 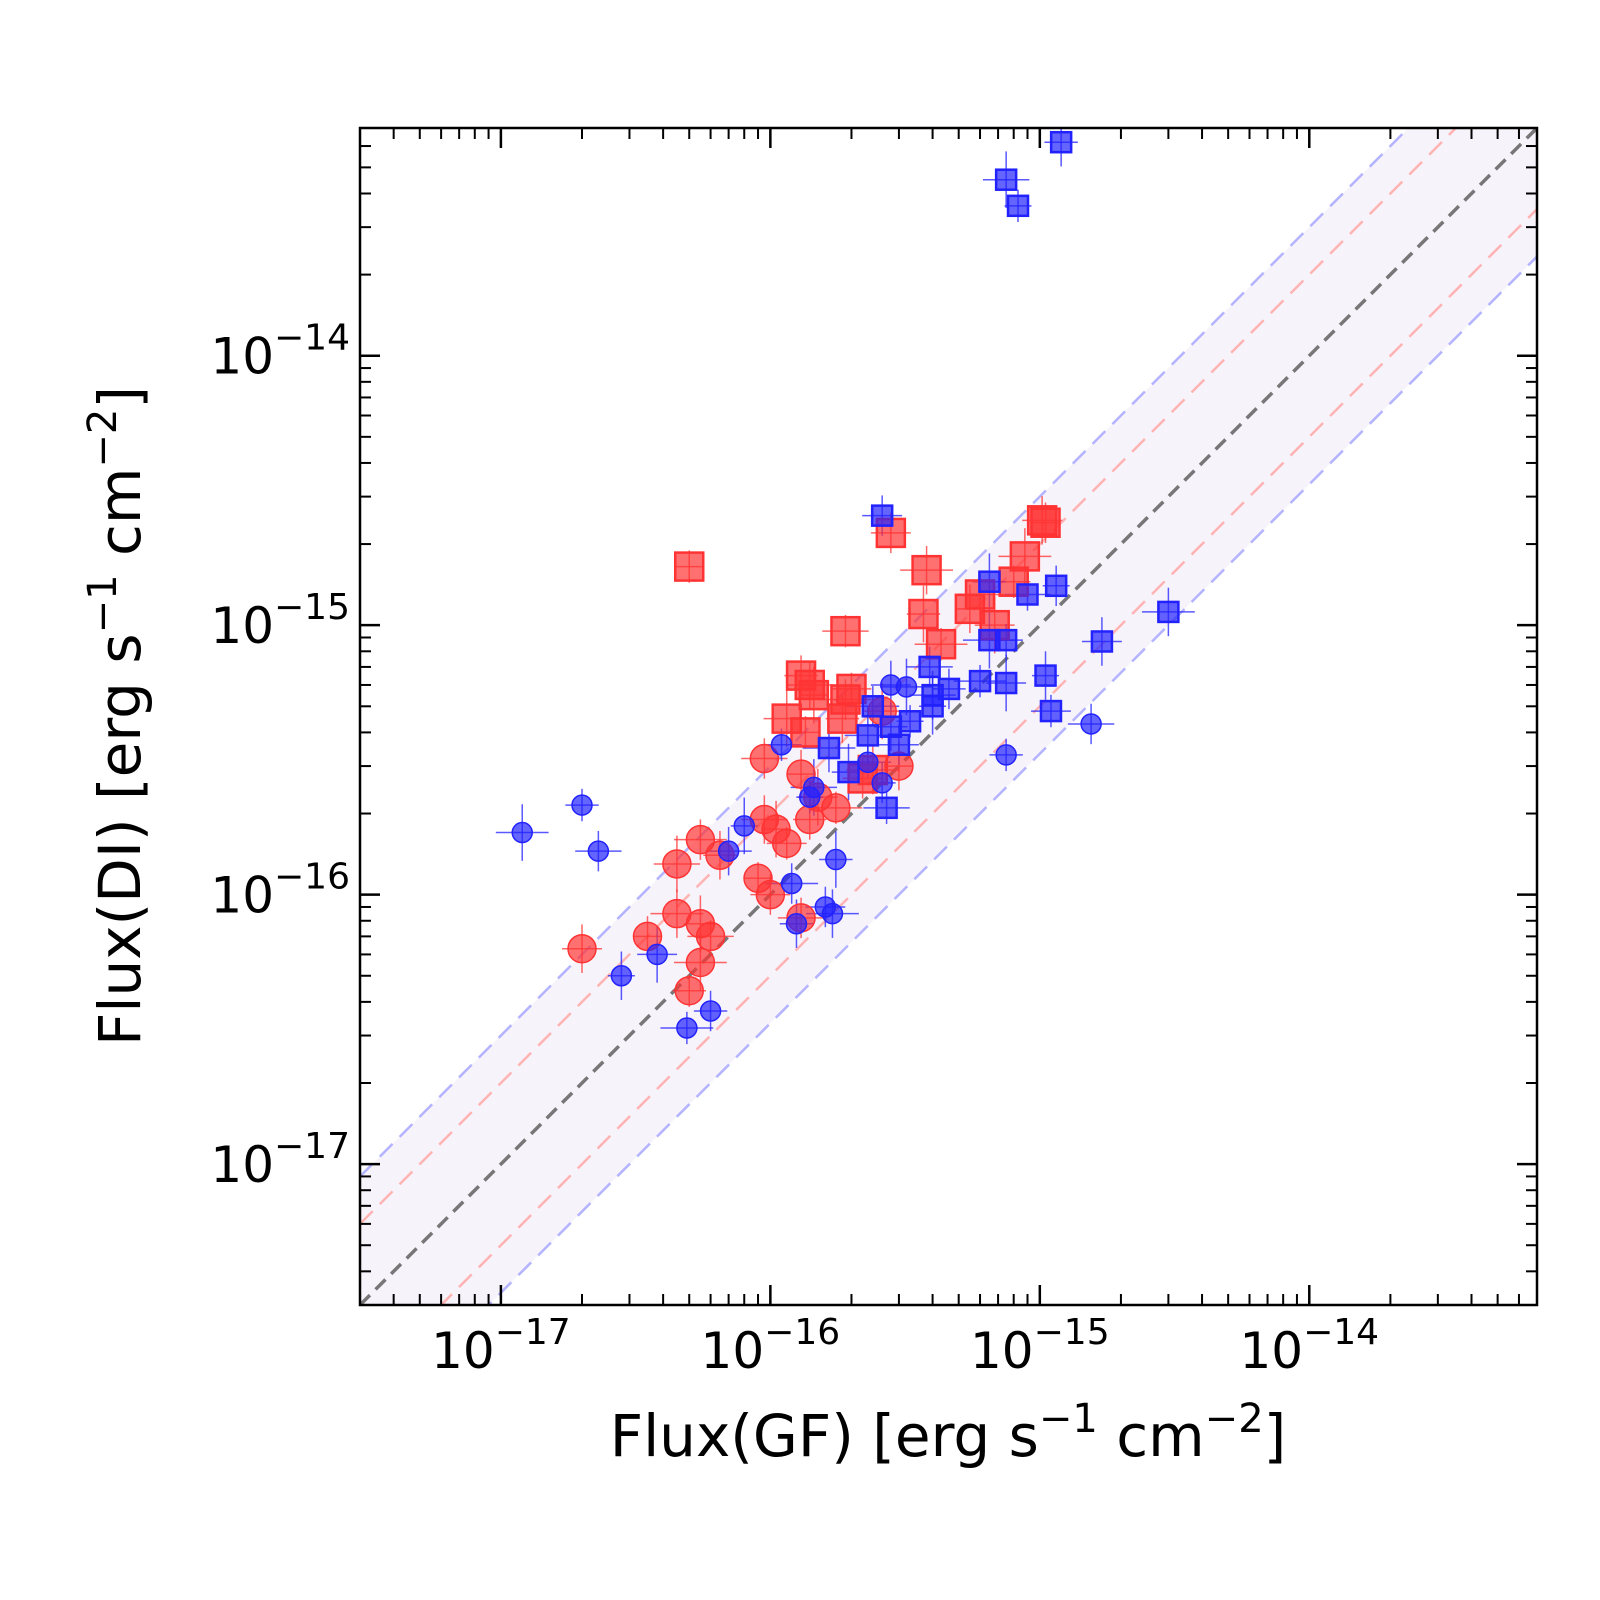 What do you see at coordinates (280, 891) in the screenshot?
I see `y-tick-label: 10−16` at bounding box center [280, 891].